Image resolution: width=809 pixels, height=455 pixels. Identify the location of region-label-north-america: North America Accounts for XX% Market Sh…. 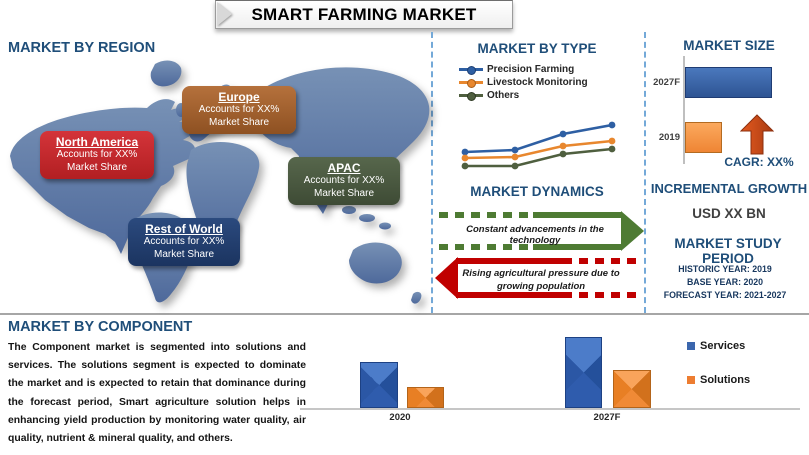
(97, 155).